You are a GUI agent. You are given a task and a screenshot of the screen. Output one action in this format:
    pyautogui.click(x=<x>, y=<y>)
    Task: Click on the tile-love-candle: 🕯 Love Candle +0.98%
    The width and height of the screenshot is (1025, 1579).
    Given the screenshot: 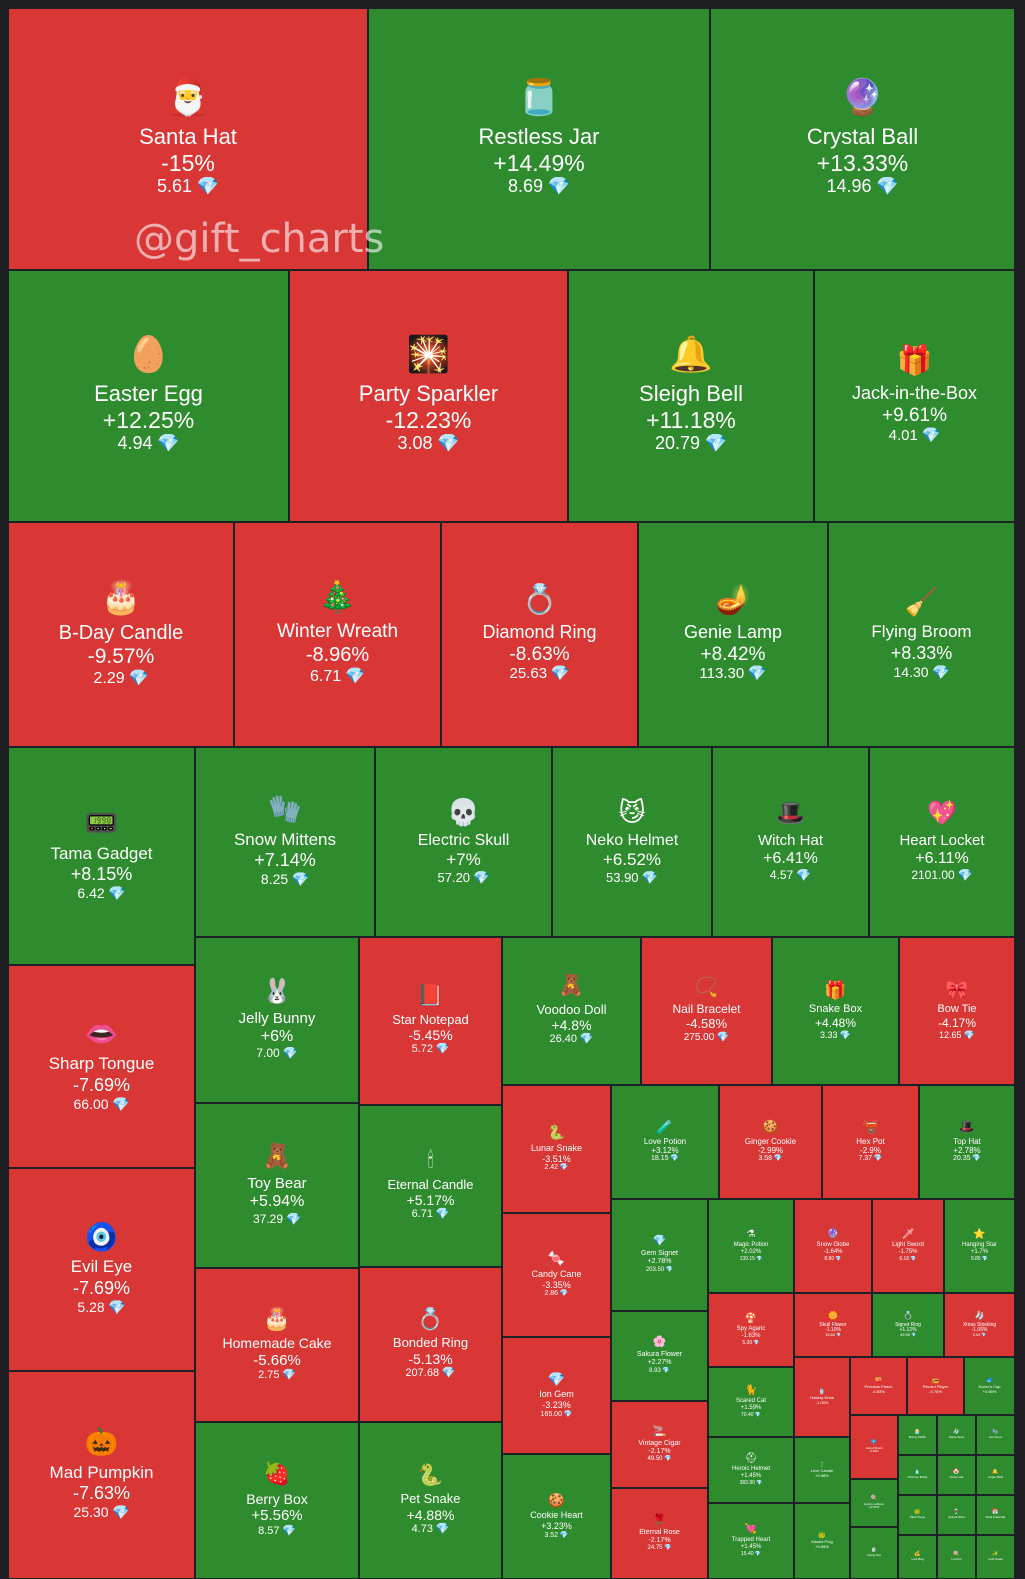 What is the action you would take?
    pyautogui.click(x=822, y=1470)
    